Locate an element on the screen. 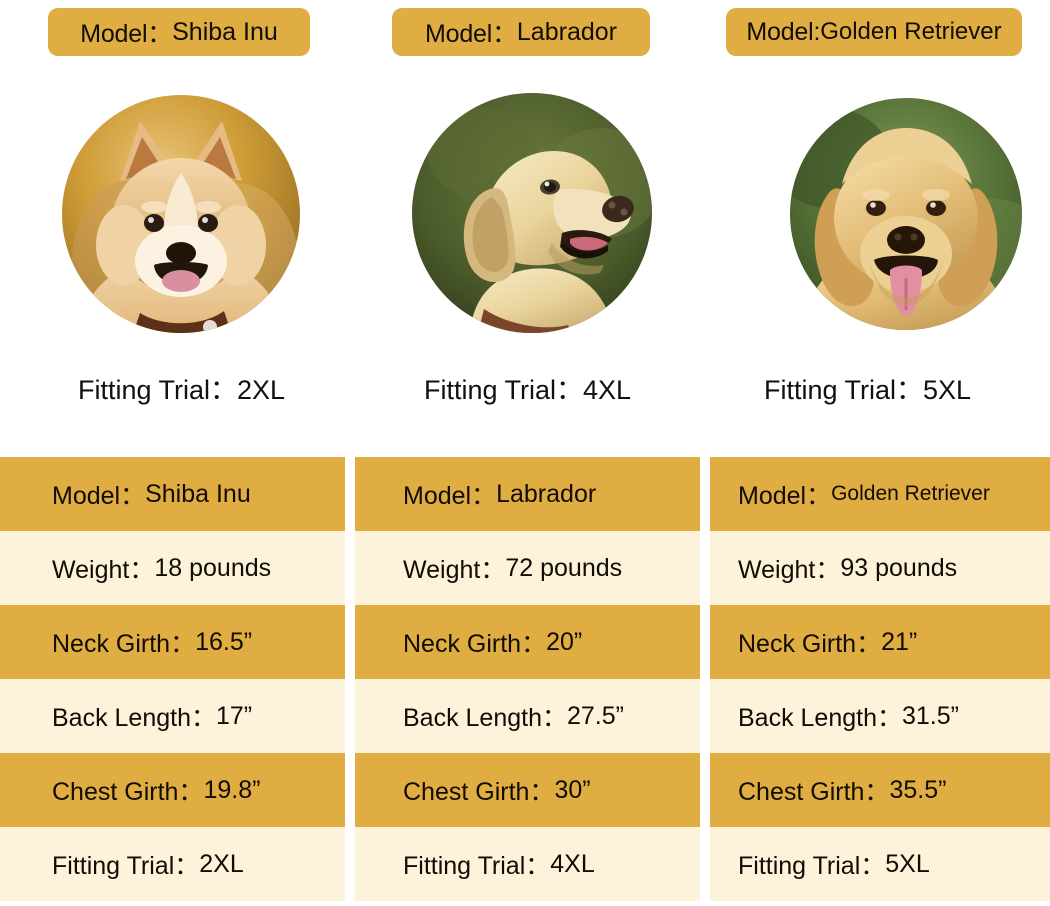  table-row: Neck Girth： 21” is located at coordinates (880, 642).